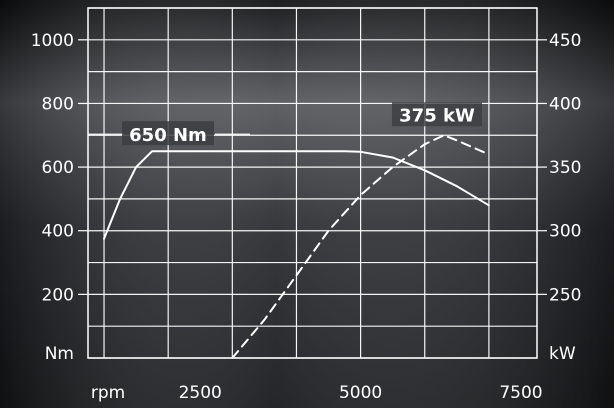 This screenshot has height=408, width=614. I want to click on y-left-tick-label: 600, so click(58, 168).